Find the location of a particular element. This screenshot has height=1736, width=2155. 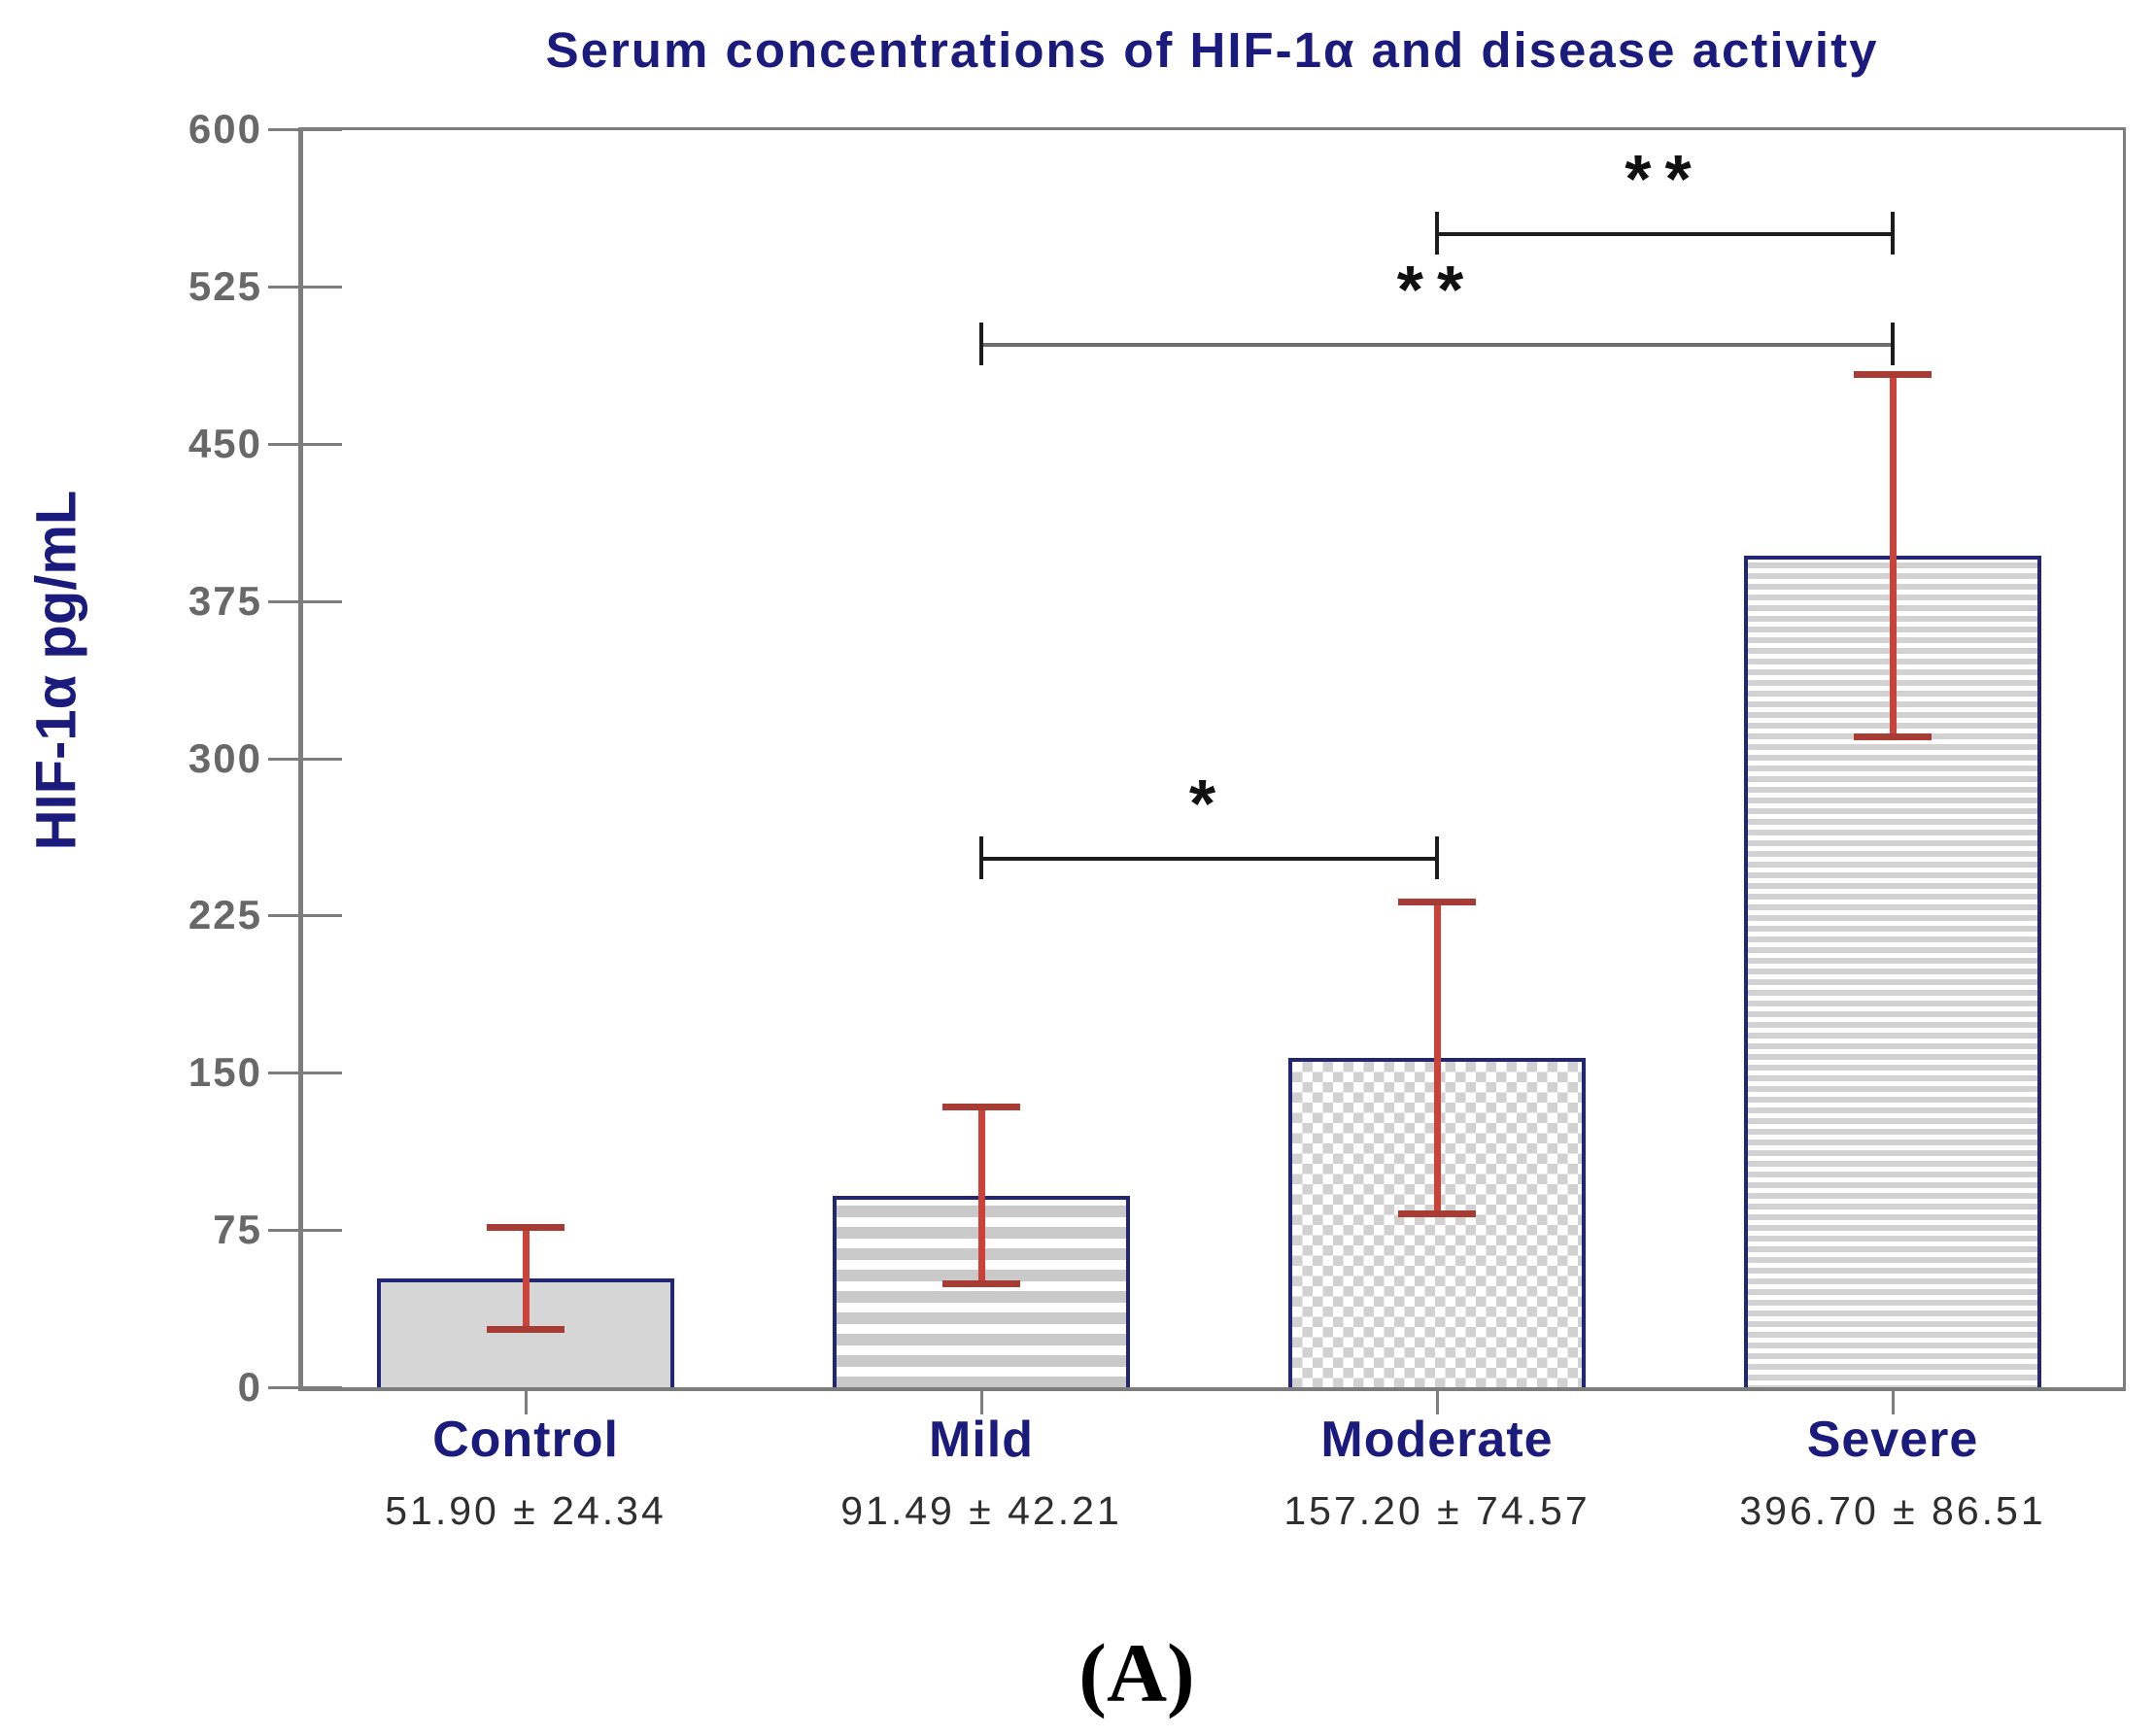

y-tick-label: 600 is located at coordinates (225, 129).